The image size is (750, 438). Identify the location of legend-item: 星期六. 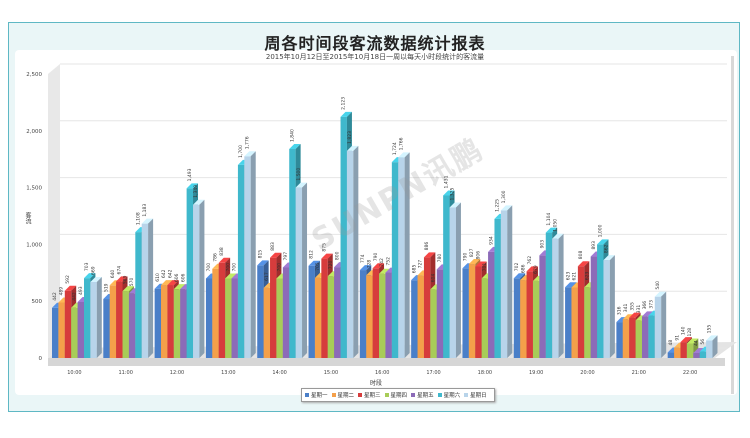
(448, 395).